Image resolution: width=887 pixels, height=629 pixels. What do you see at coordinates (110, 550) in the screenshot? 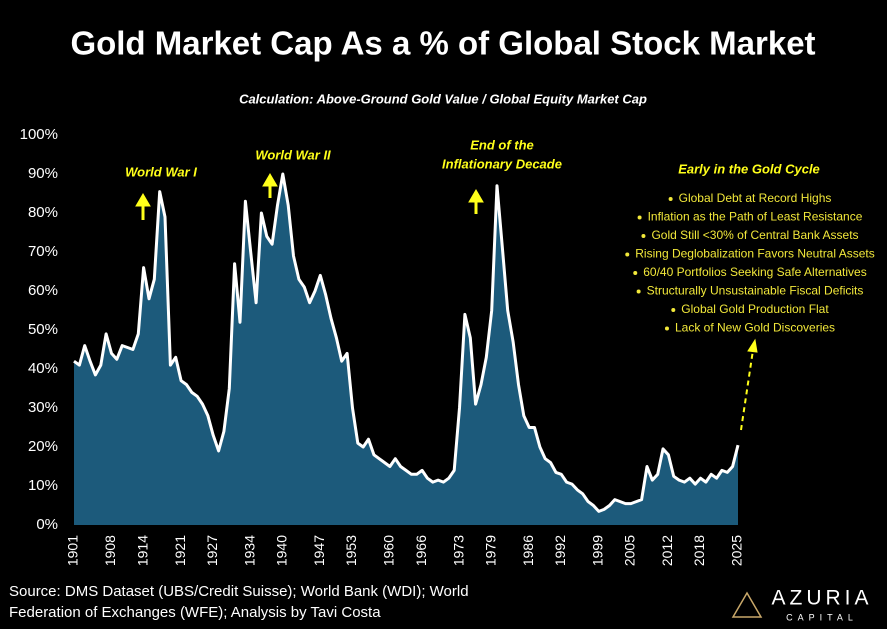
I see `x-tick-label: 1908` at bounding box center [110, 550].